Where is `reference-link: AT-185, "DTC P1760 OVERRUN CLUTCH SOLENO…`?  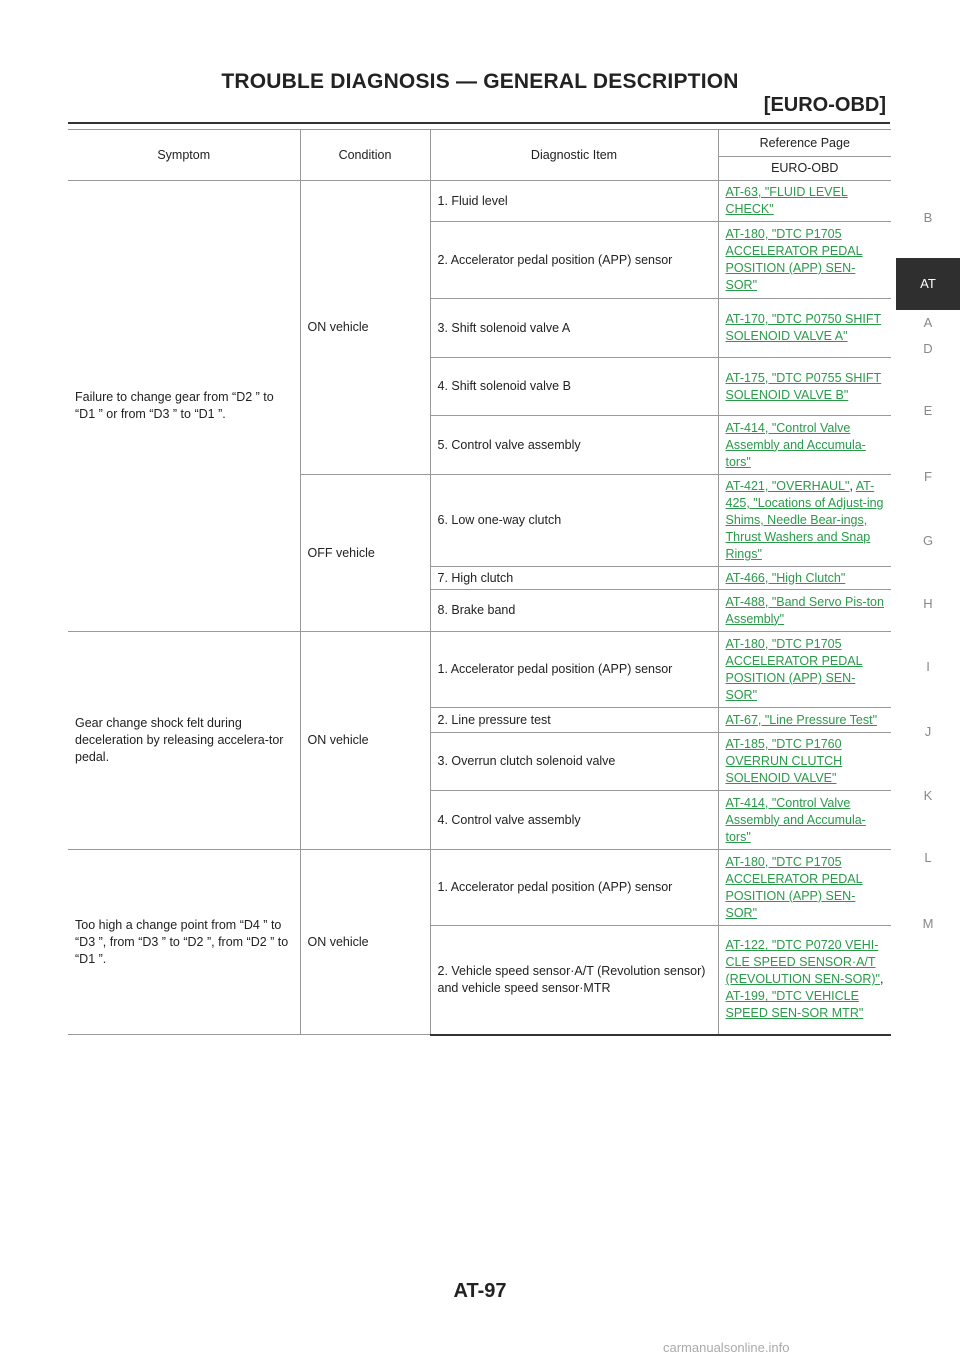 reference-link: AT-185, "DTC P1760 OVERRUN CLUTCH SOLENO… is located at coordinates (784, 761).